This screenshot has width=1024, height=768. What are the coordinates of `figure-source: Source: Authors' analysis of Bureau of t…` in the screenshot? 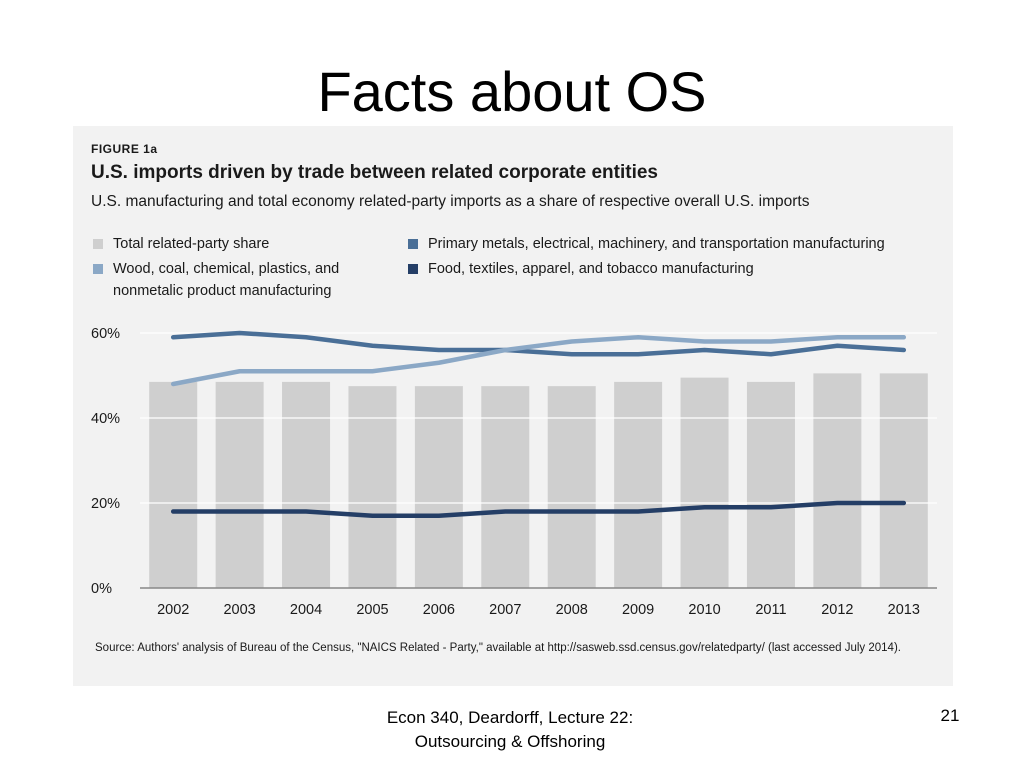 It's located at (498, 648).